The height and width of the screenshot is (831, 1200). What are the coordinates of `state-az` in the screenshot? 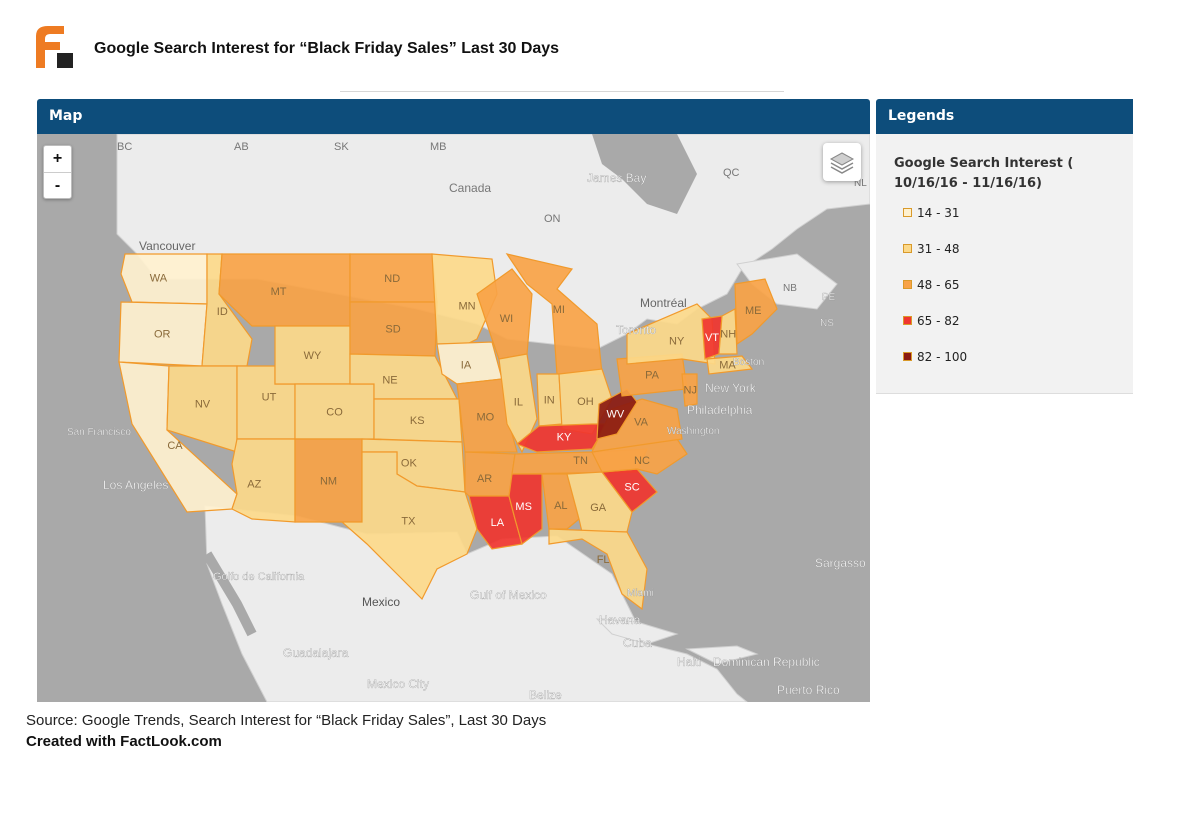 It's located at (263, 480).